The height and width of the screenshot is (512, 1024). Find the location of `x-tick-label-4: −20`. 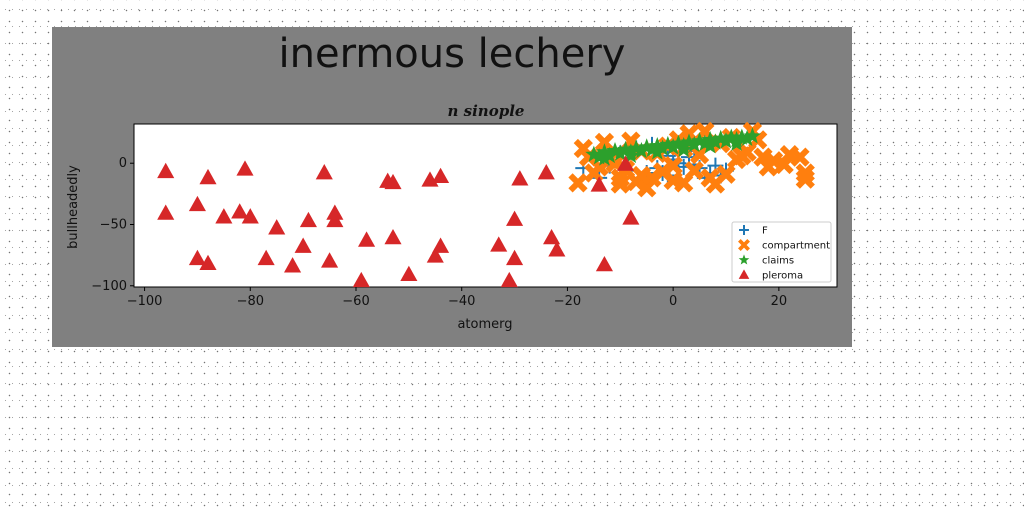

x-tick-label-4: −20 is located at coordinates (567, 301).